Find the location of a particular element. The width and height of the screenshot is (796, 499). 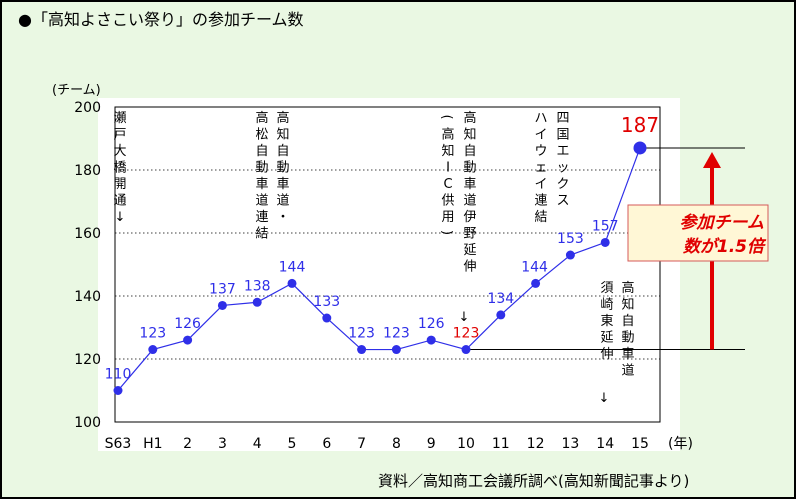

y-tick-label: 200 is located at coordinates (87, 108).